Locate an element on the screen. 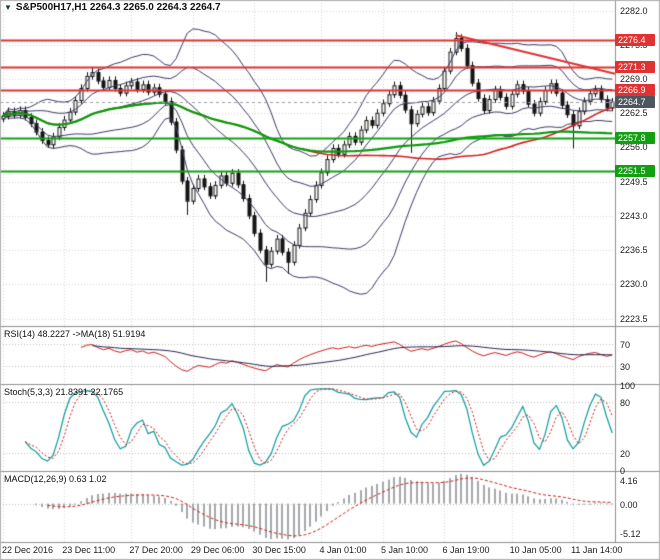  price-tick-label: 2230.0 is located at coordinates (634, 284).